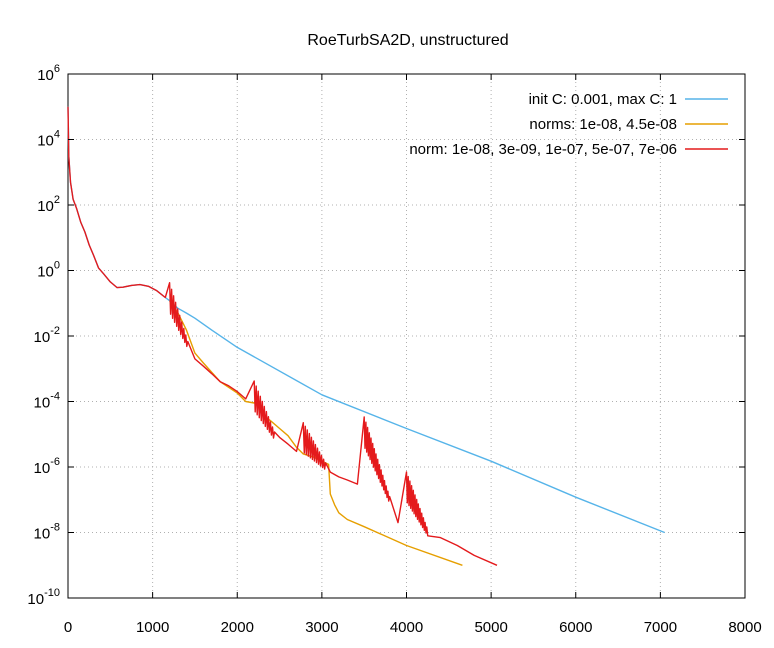  I want to click on y-tick-label: 10⁶, so click(48, 73).